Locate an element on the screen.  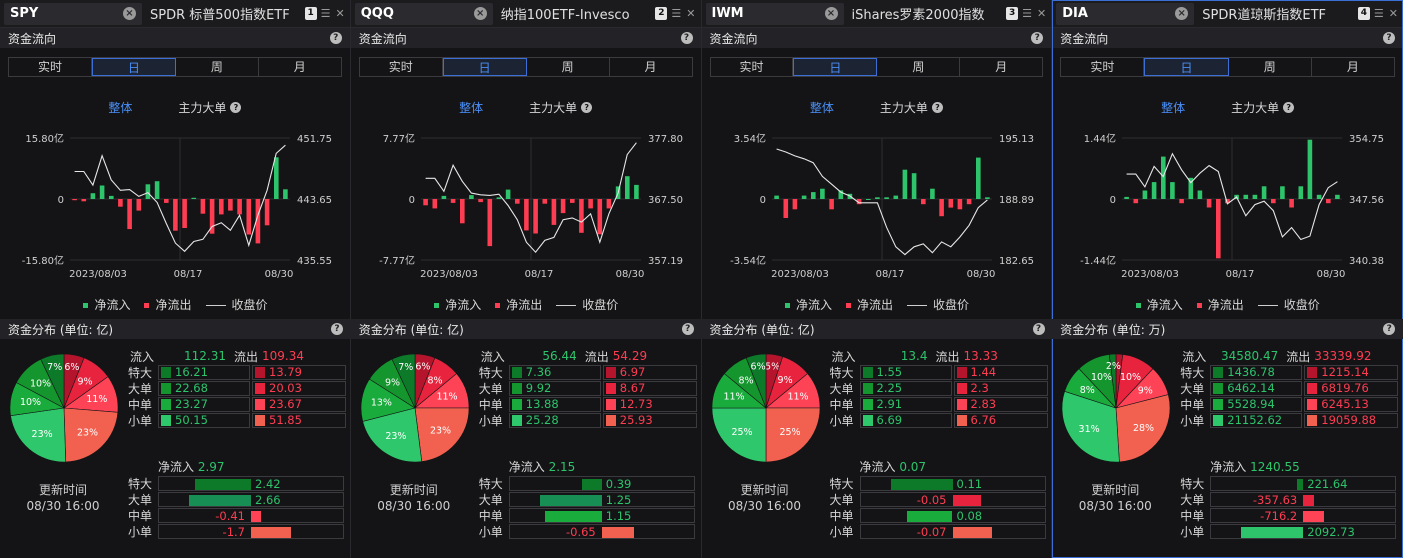
row-label: 小单 is located at coordinates (490, 531).